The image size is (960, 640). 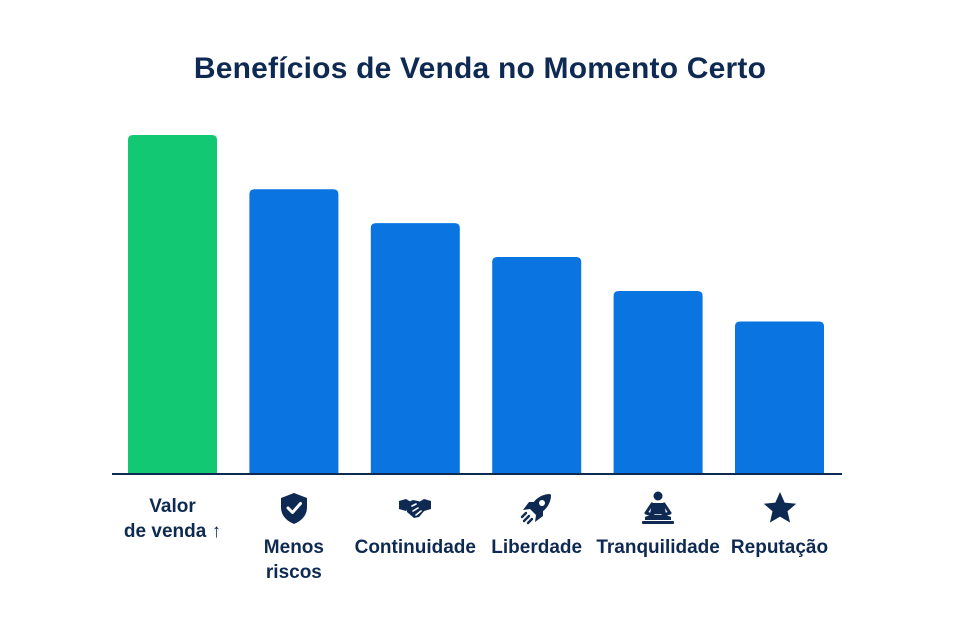 I want to click on star-icon, so click(x=779, y=507).